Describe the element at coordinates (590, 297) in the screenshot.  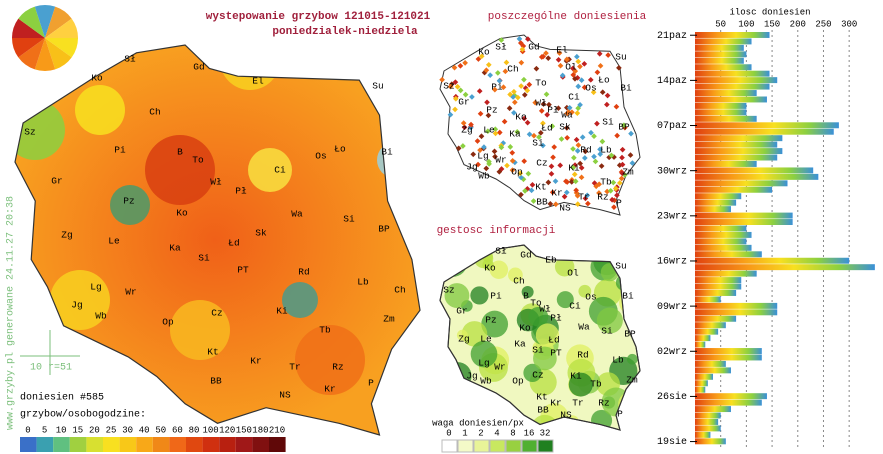
I see `region-label: Os` at that location.